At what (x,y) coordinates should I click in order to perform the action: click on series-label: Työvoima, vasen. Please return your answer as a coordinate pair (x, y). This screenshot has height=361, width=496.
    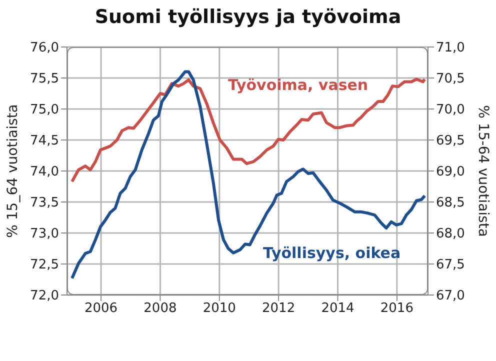
    Looking at the image, I should click on (298, 85).